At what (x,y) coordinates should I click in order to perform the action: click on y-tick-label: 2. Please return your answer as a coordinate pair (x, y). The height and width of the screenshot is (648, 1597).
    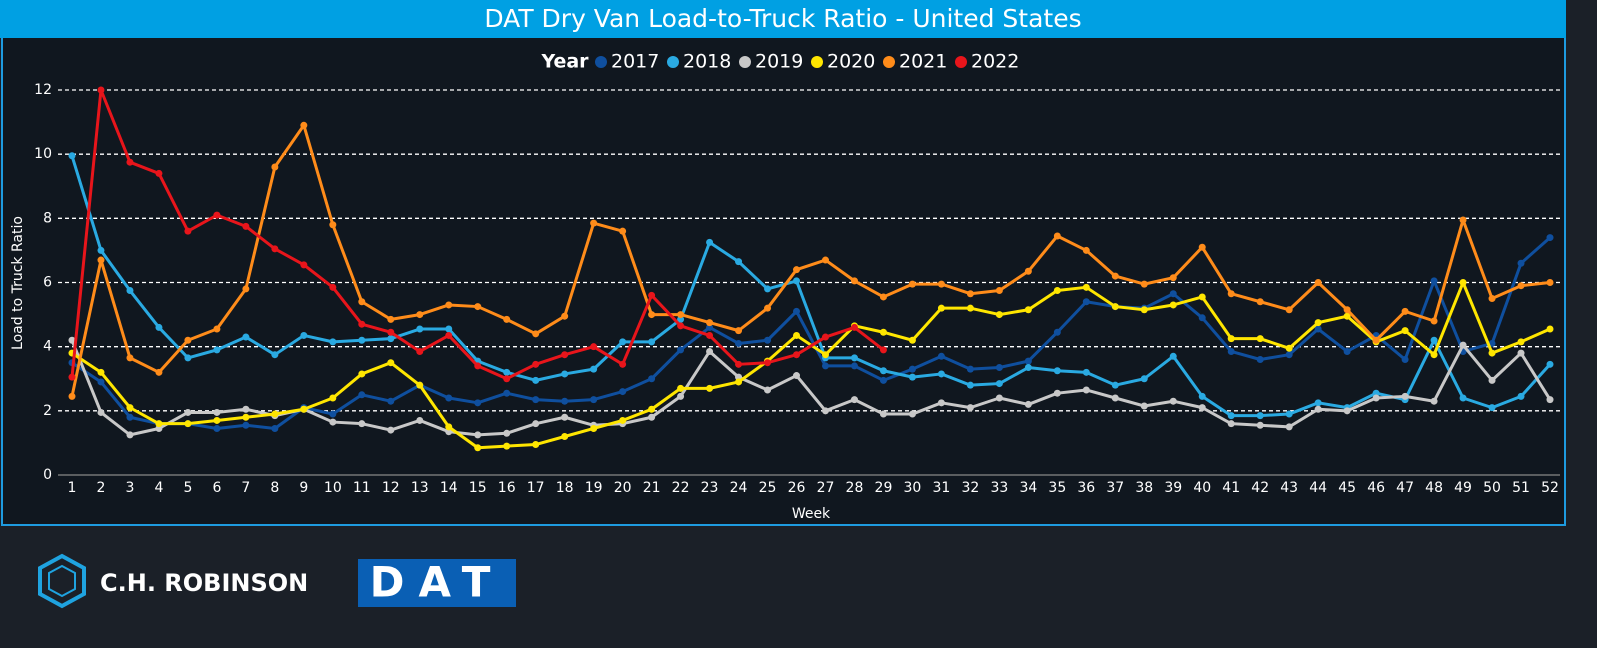
    Looking at the image, I should click on (47, 411).